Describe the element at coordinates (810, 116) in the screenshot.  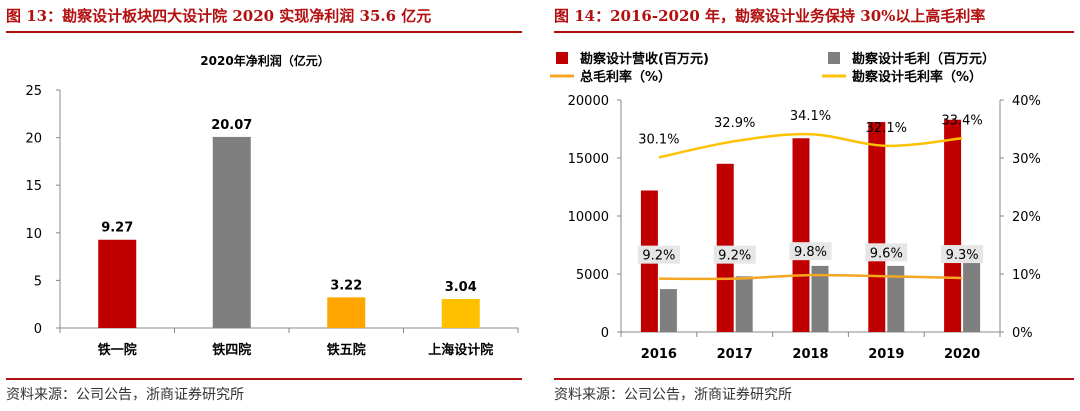
I see `data-label: 34.1%` at that location.